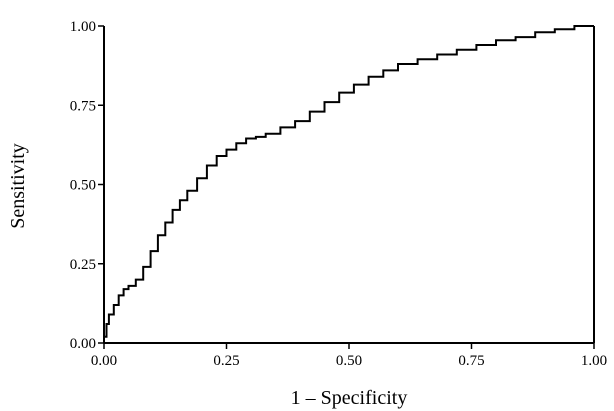 The height and width of the screenshot is (411, 614). Describe the element at coordinates (349, 361) in the screenshot. I see `x-tick-label: 0.50` at that location.